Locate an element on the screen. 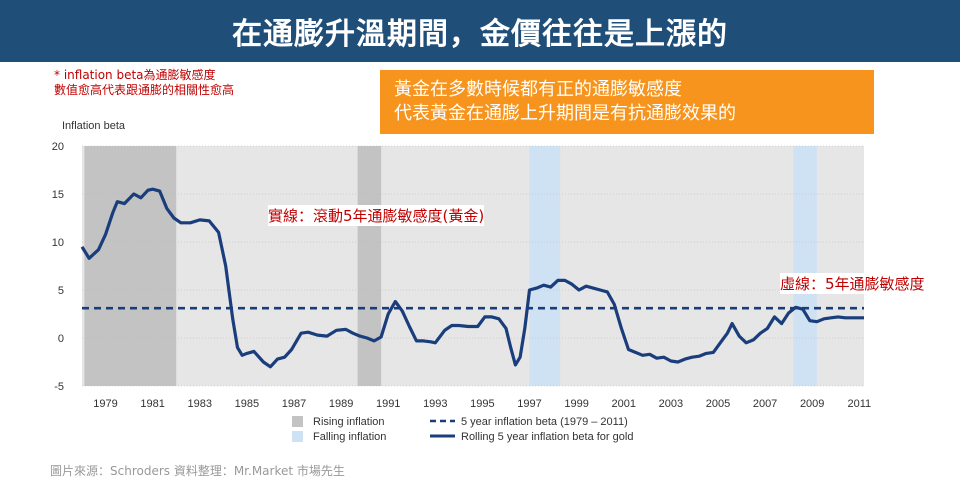  x-tick-label: 1981 is located at coordinates (152, 404).